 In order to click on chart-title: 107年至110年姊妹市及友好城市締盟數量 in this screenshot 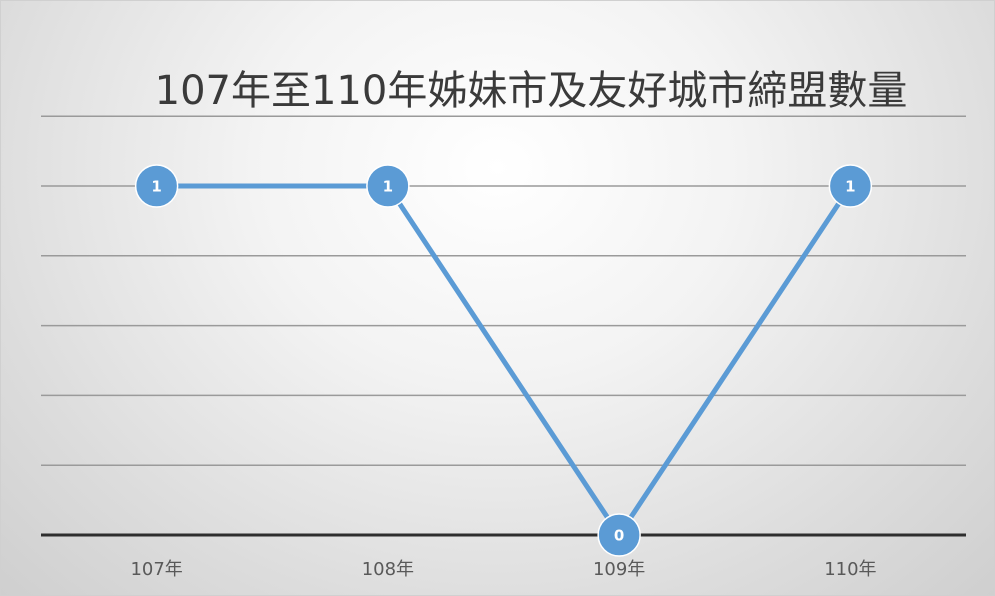, I will do `click(531, 91)`.